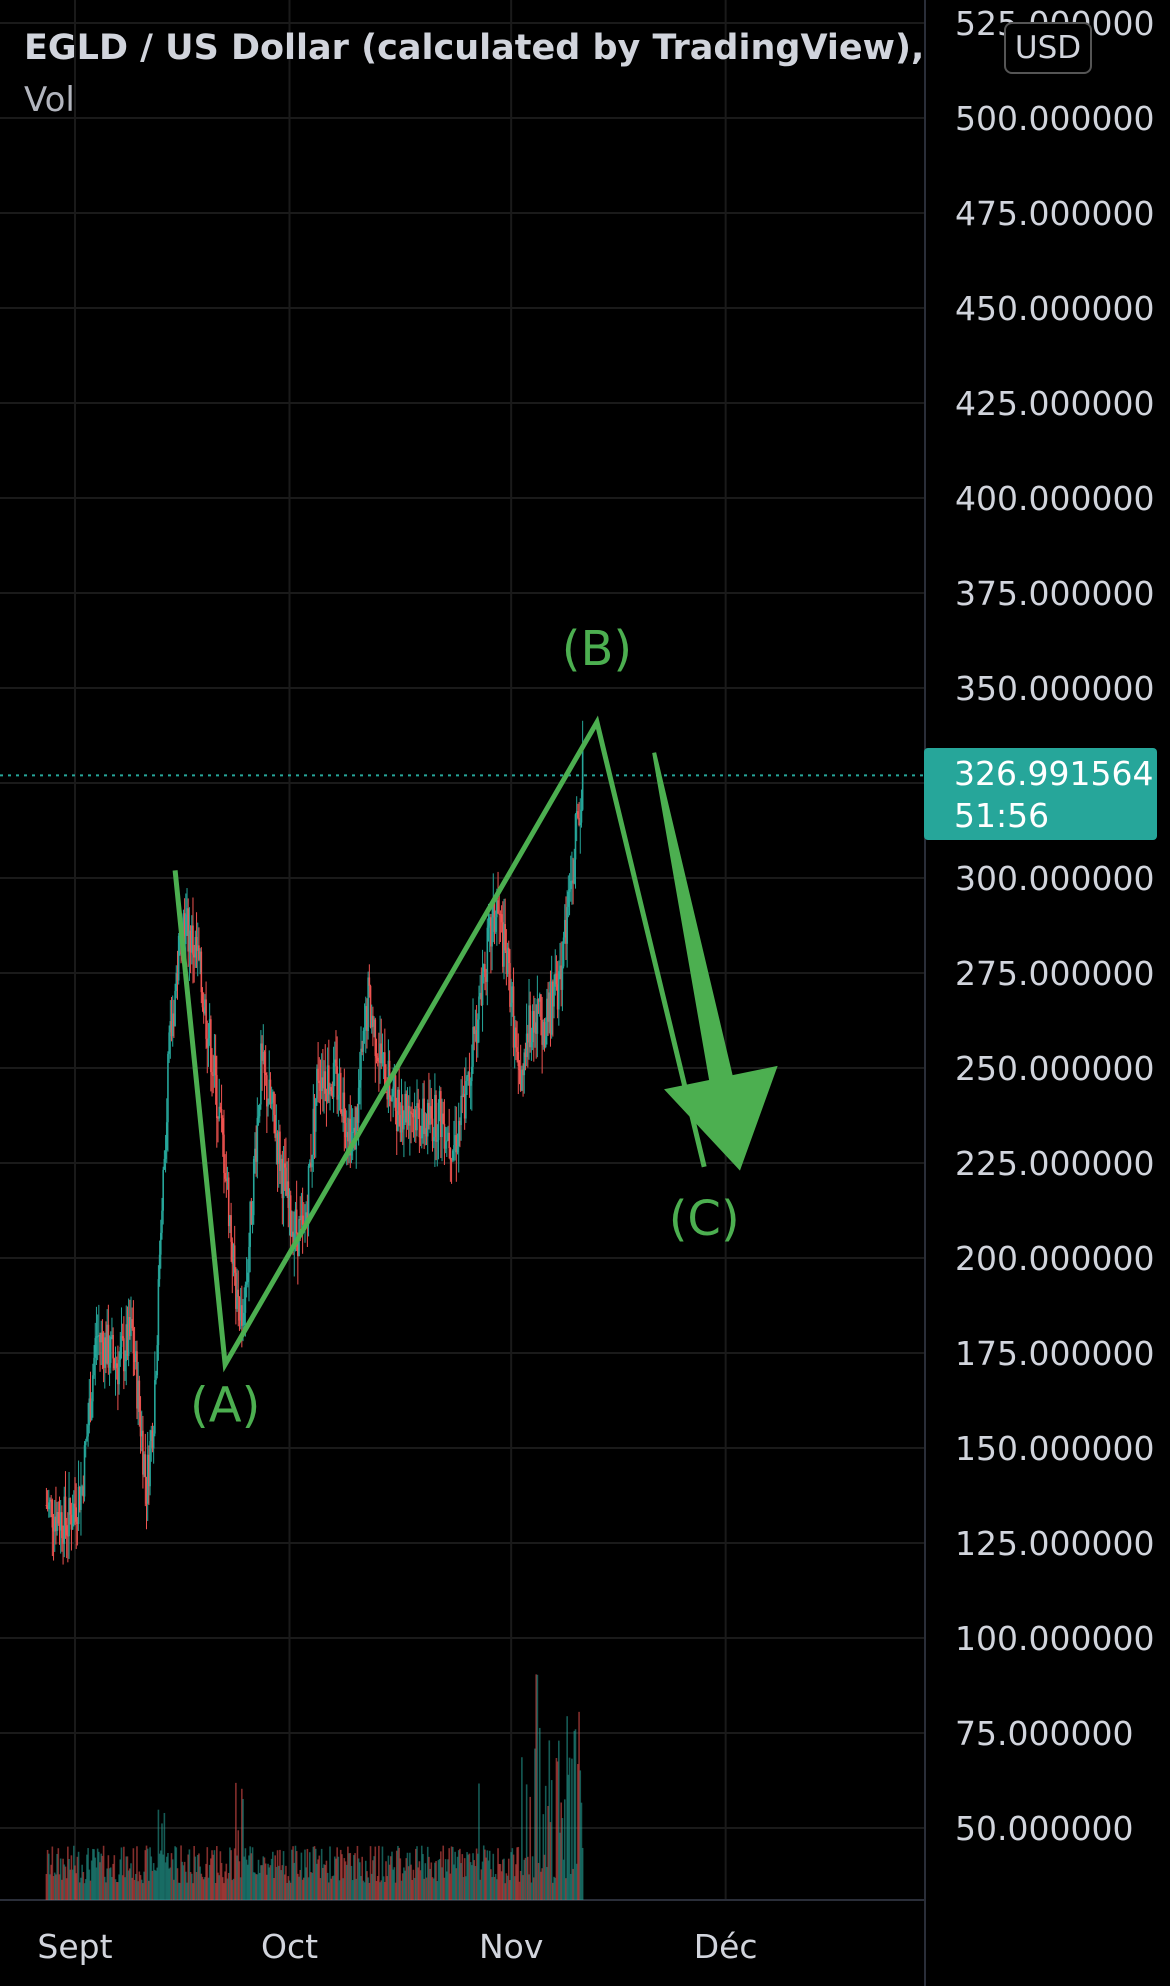 The width and height of the screenshot is (1170, 1986). I want to click on price-axis-label: 100.000000, so click(1054, 1638).